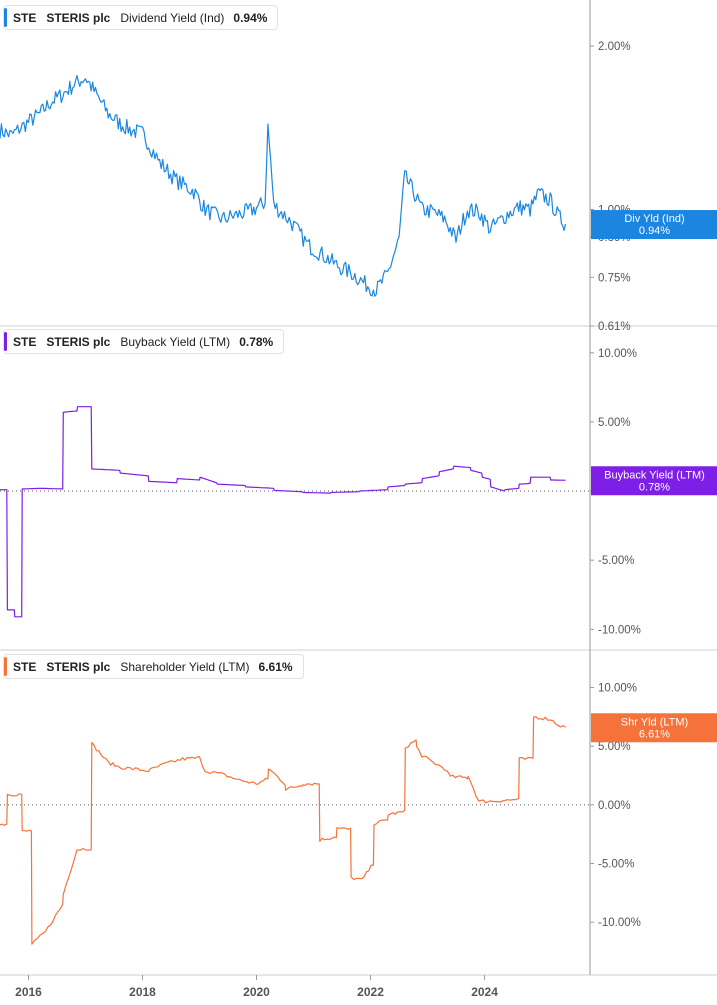  Describe the element at coordinates (654, 722) in the screenshot. I see `badge-label: Shr Yld (LTM)` at that location.